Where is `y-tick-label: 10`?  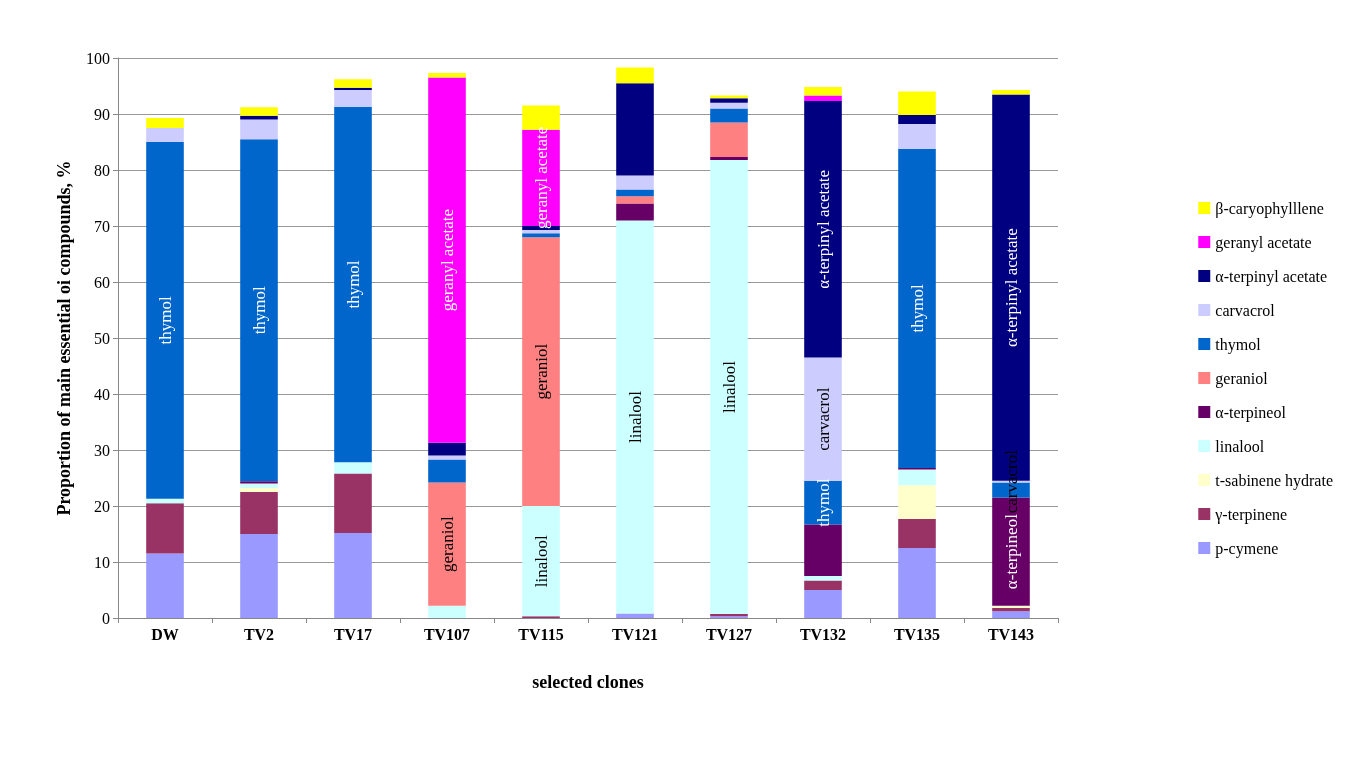
y-tick-label: 10 is located at coordinates (102, 562).